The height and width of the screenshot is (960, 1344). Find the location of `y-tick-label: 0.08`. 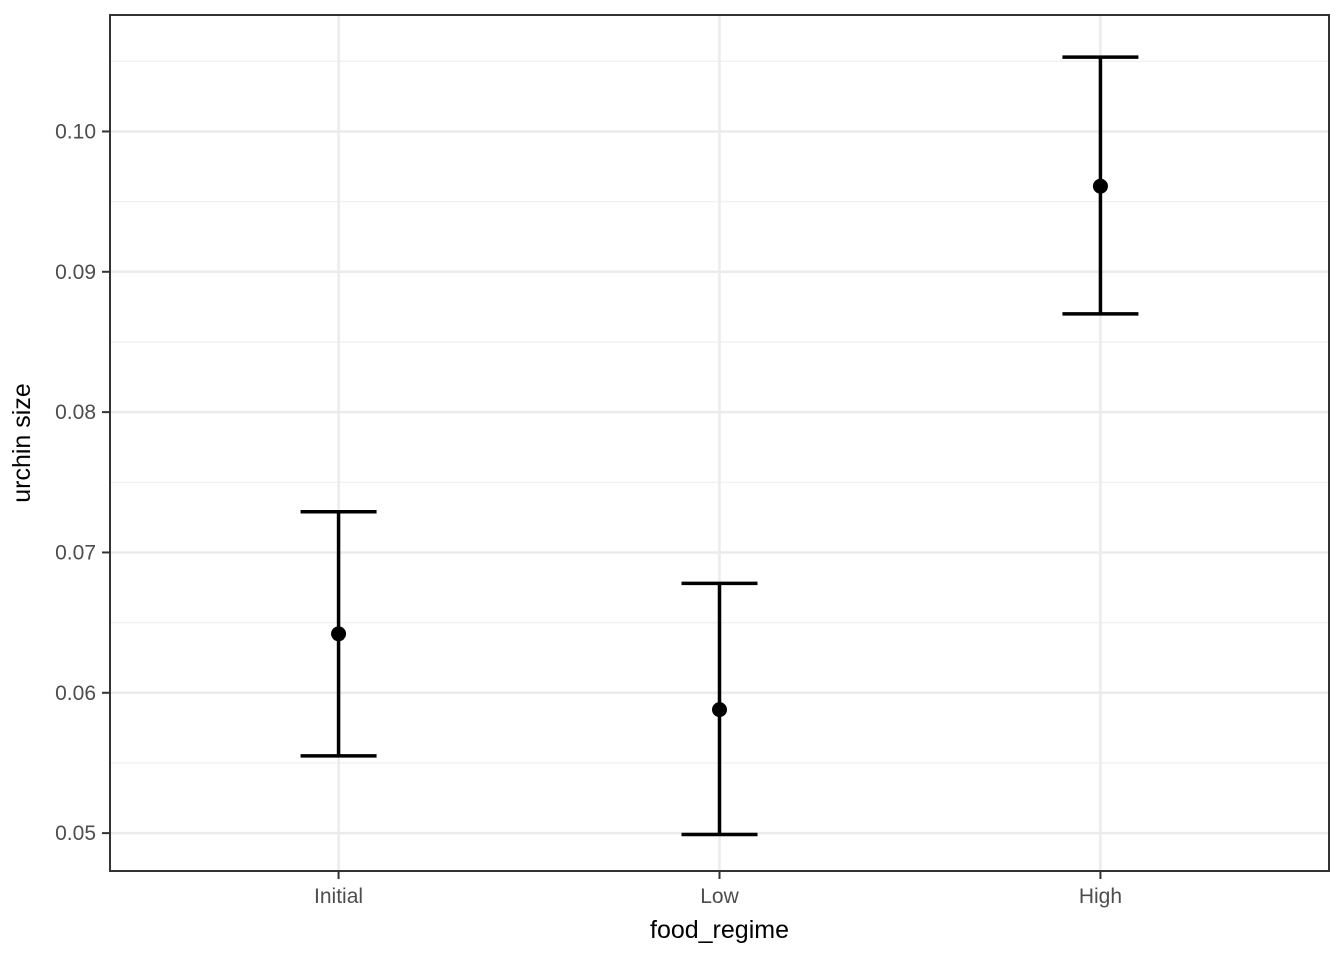

y-tick-label: 0.08 is located at coordinates (75, 412).